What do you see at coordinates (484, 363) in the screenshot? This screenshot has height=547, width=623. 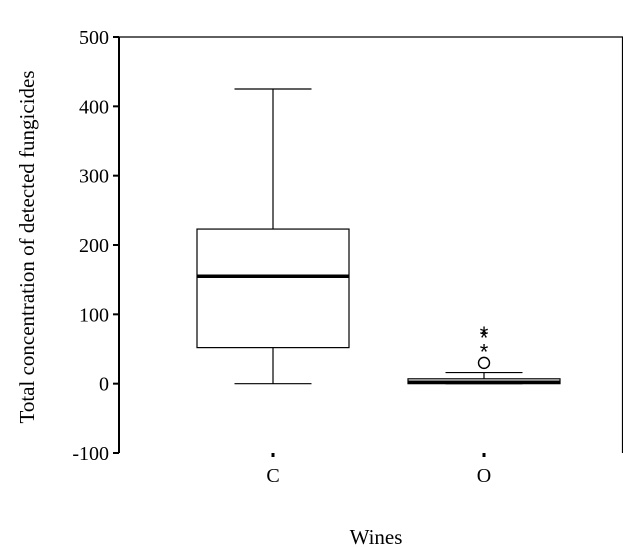 I see `outlier-point` at bounding box center [484, 363].